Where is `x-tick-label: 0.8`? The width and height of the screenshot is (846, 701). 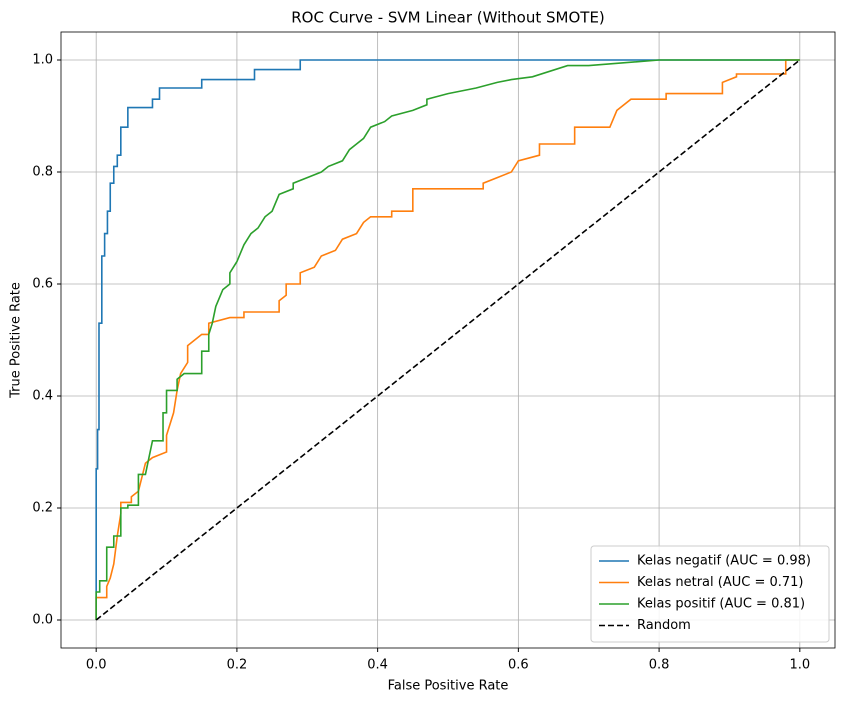 x-tick-label: 0.8 is located at coordinates (659, 665).